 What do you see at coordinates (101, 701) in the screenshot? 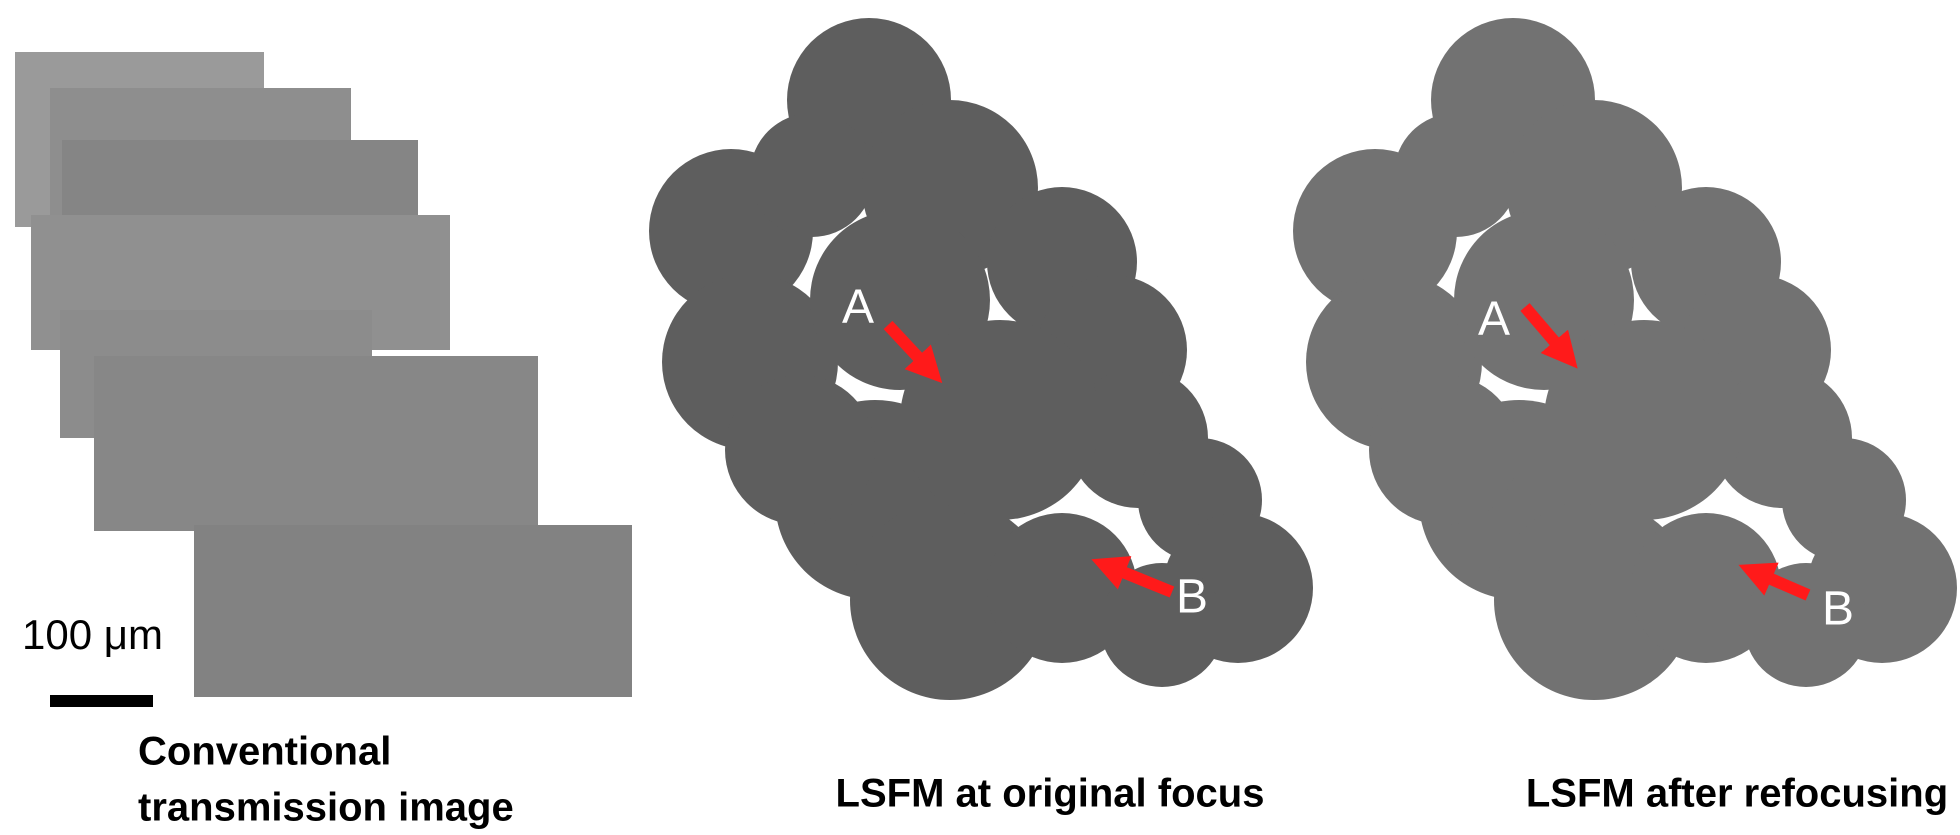
I see `scale-bar` at bounding box center [101, 701].